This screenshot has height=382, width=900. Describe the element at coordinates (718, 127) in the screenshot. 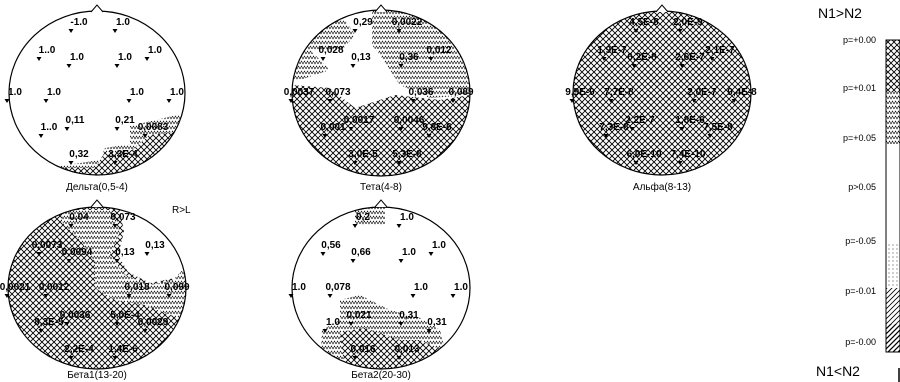

I see `electrode-value-alpha-13: 7,5E-8` at that location.